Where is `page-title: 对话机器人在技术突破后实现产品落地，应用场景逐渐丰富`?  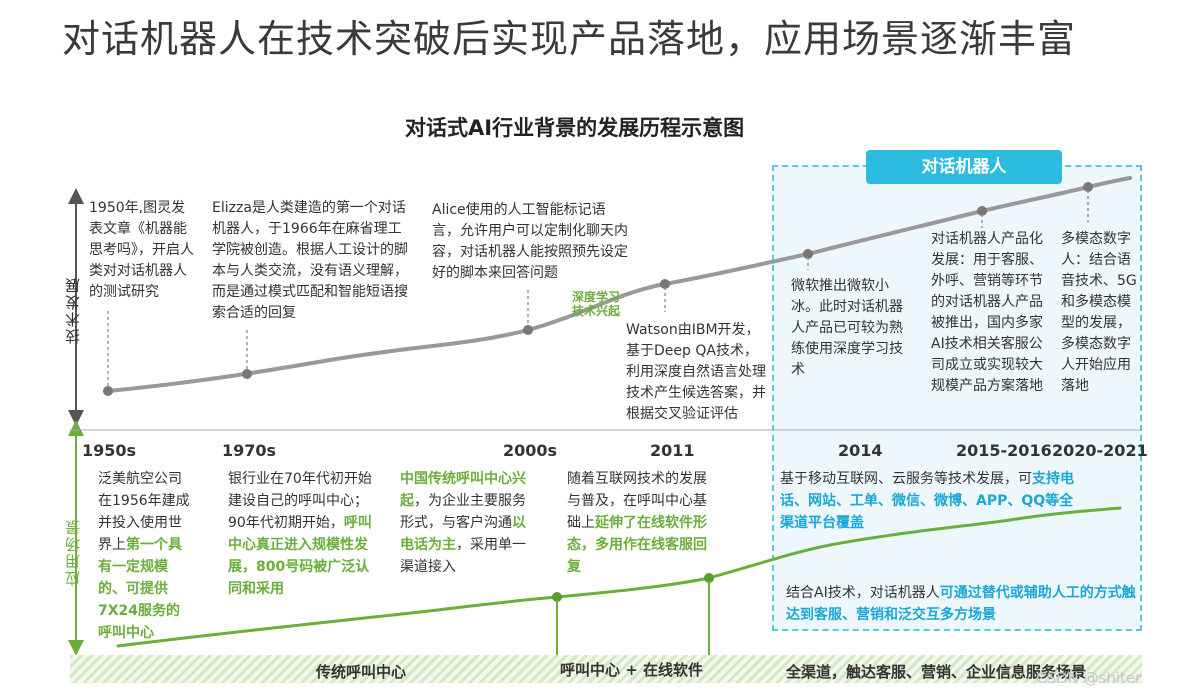
page-title: 对话机器人在技术突破后实现产品落地，应用场景逐渐丰富 is located at coordinates (569, 39).